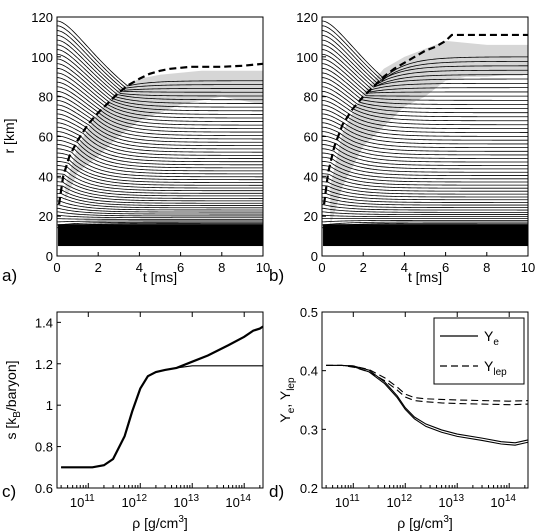 This screenshot has height=532, width=541. Describe the element at coordinates (287, 400) in the screenshot. I see `panel-d-ylabel: Ye, Ylep` at that location.